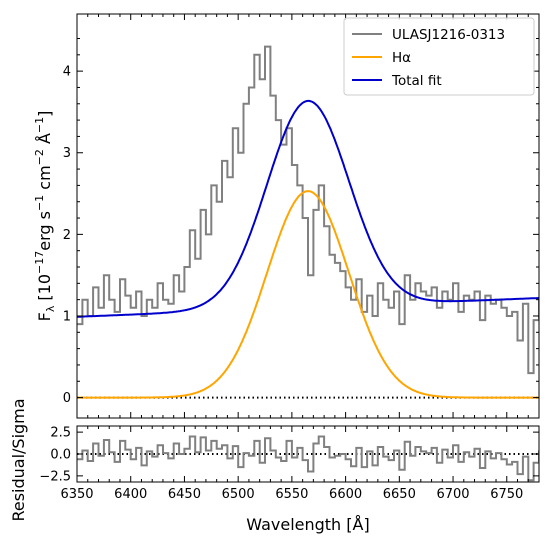 Image resolution: width=553 pixels, height=553 pixels. Describe the element at coordinates (67, 153) in the screenshot. I see `y-tick-label: 3` at that location.